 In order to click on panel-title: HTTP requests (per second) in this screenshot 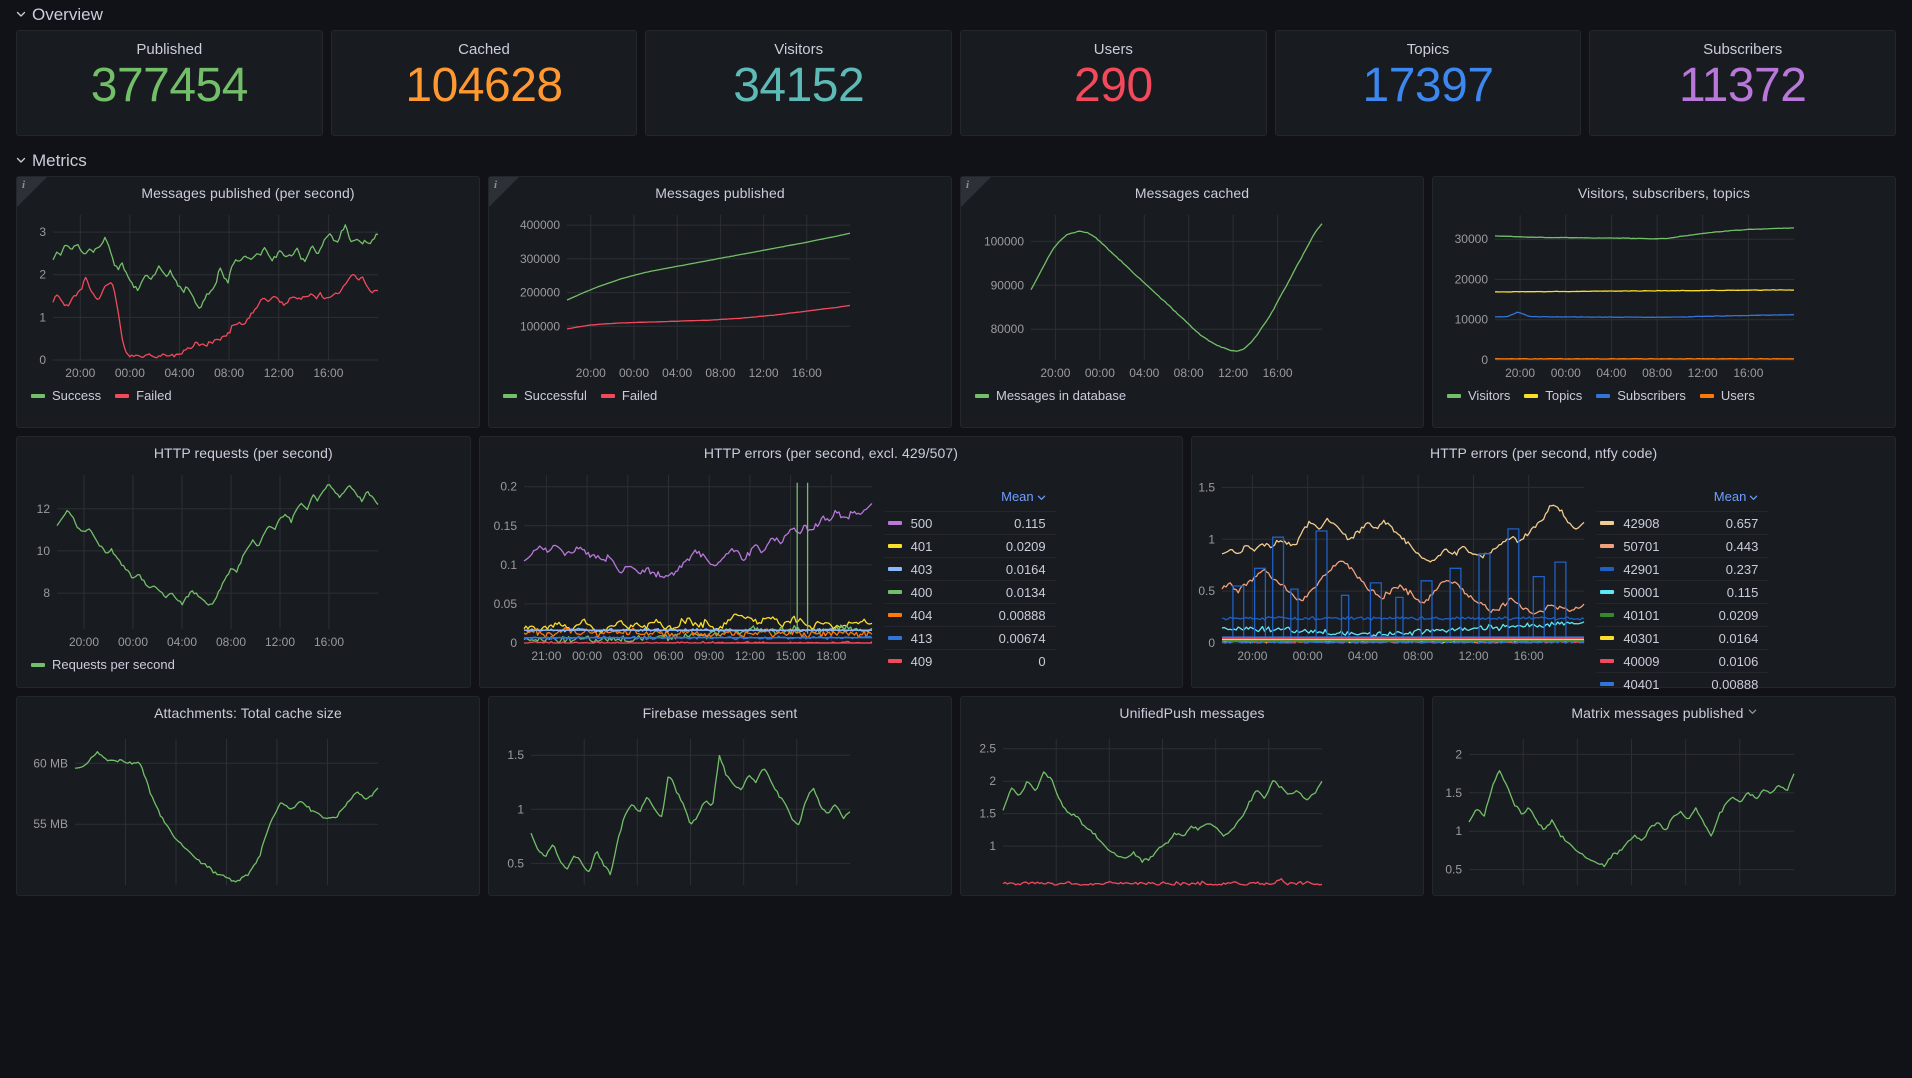, I will do `click(243, 453)`.